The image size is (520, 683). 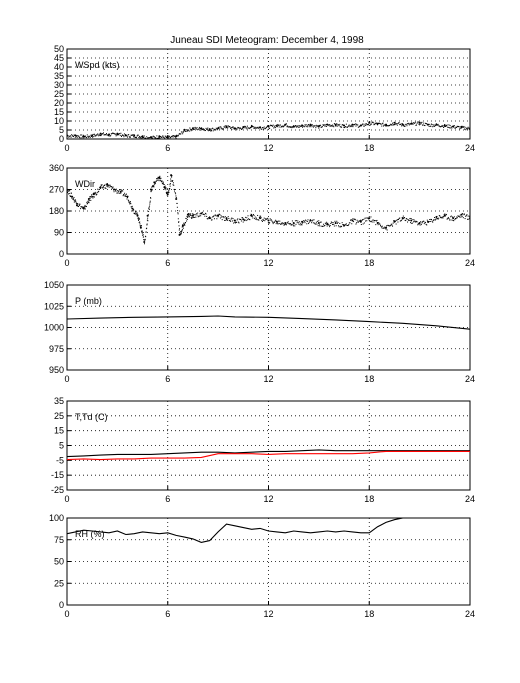 I want to click on relative-humidity-x-tick-label: 6, so click(x=167, y=614).